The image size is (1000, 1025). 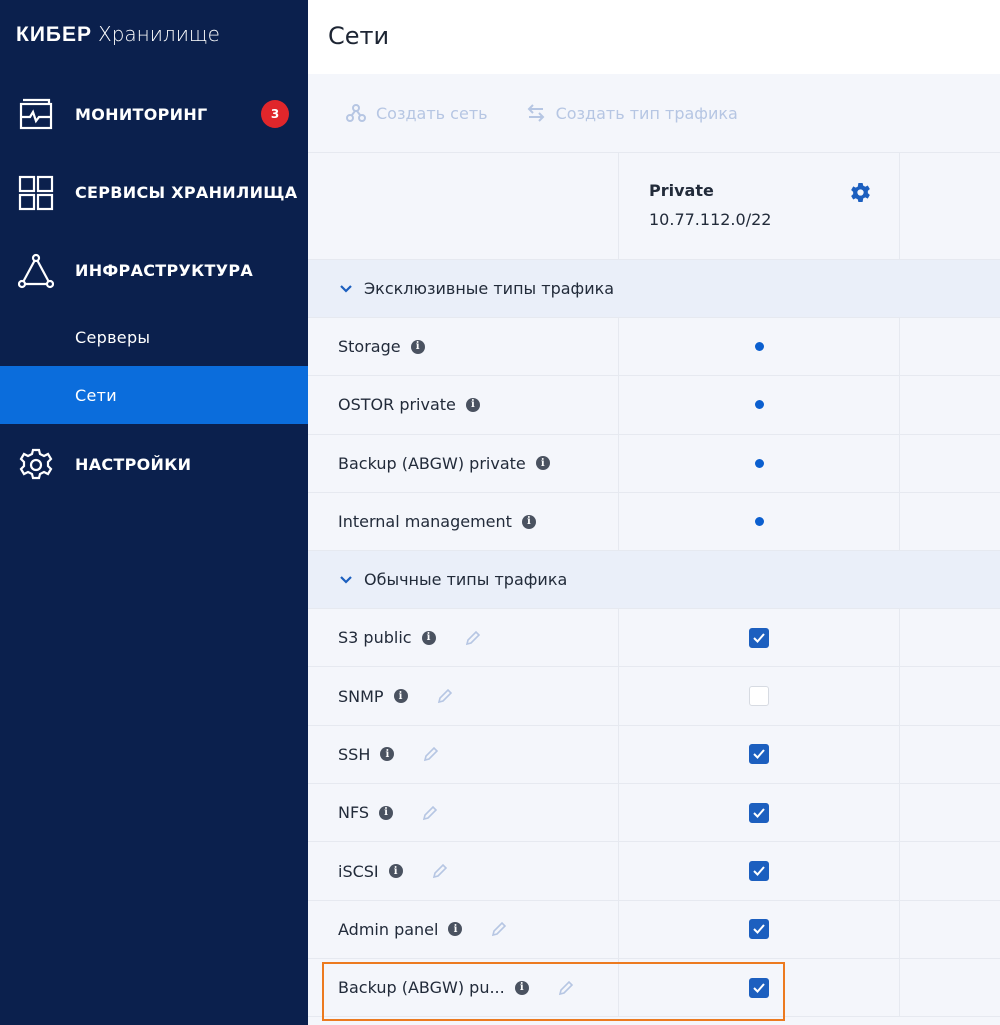 I want to click on toolbar: Создать сеть Создать тип трафика, so click(x=654, y=113).